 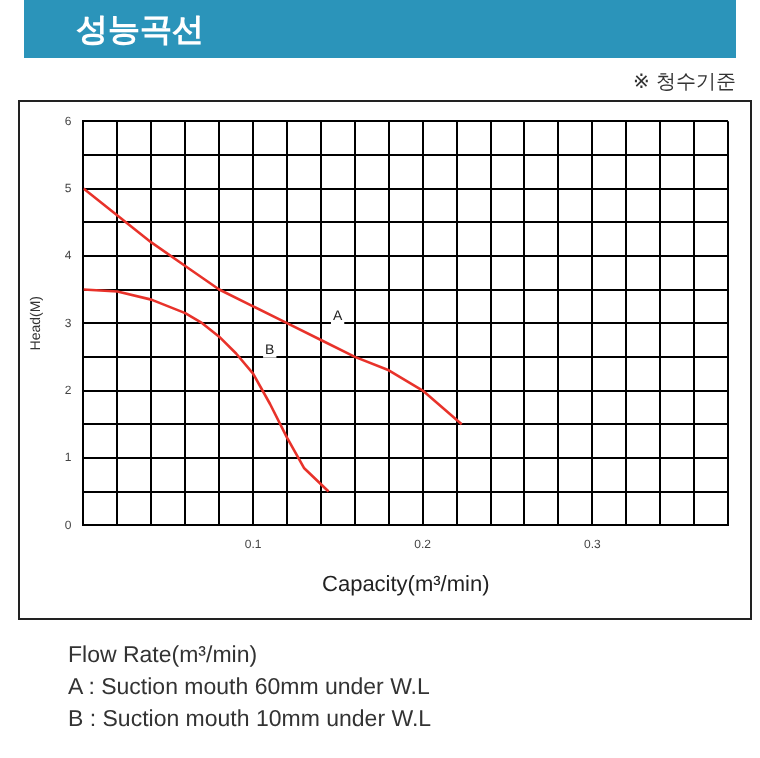 I want to click on text: A : Suction mouth 60mm under W.L, so click(x=250, y=689).